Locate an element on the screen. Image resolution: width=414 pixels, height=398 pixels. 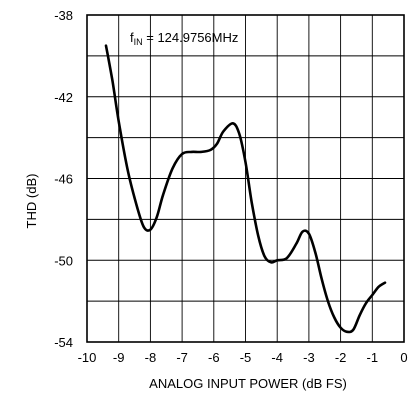
x-tick-label: -9 is located at coordinates (119, 357).